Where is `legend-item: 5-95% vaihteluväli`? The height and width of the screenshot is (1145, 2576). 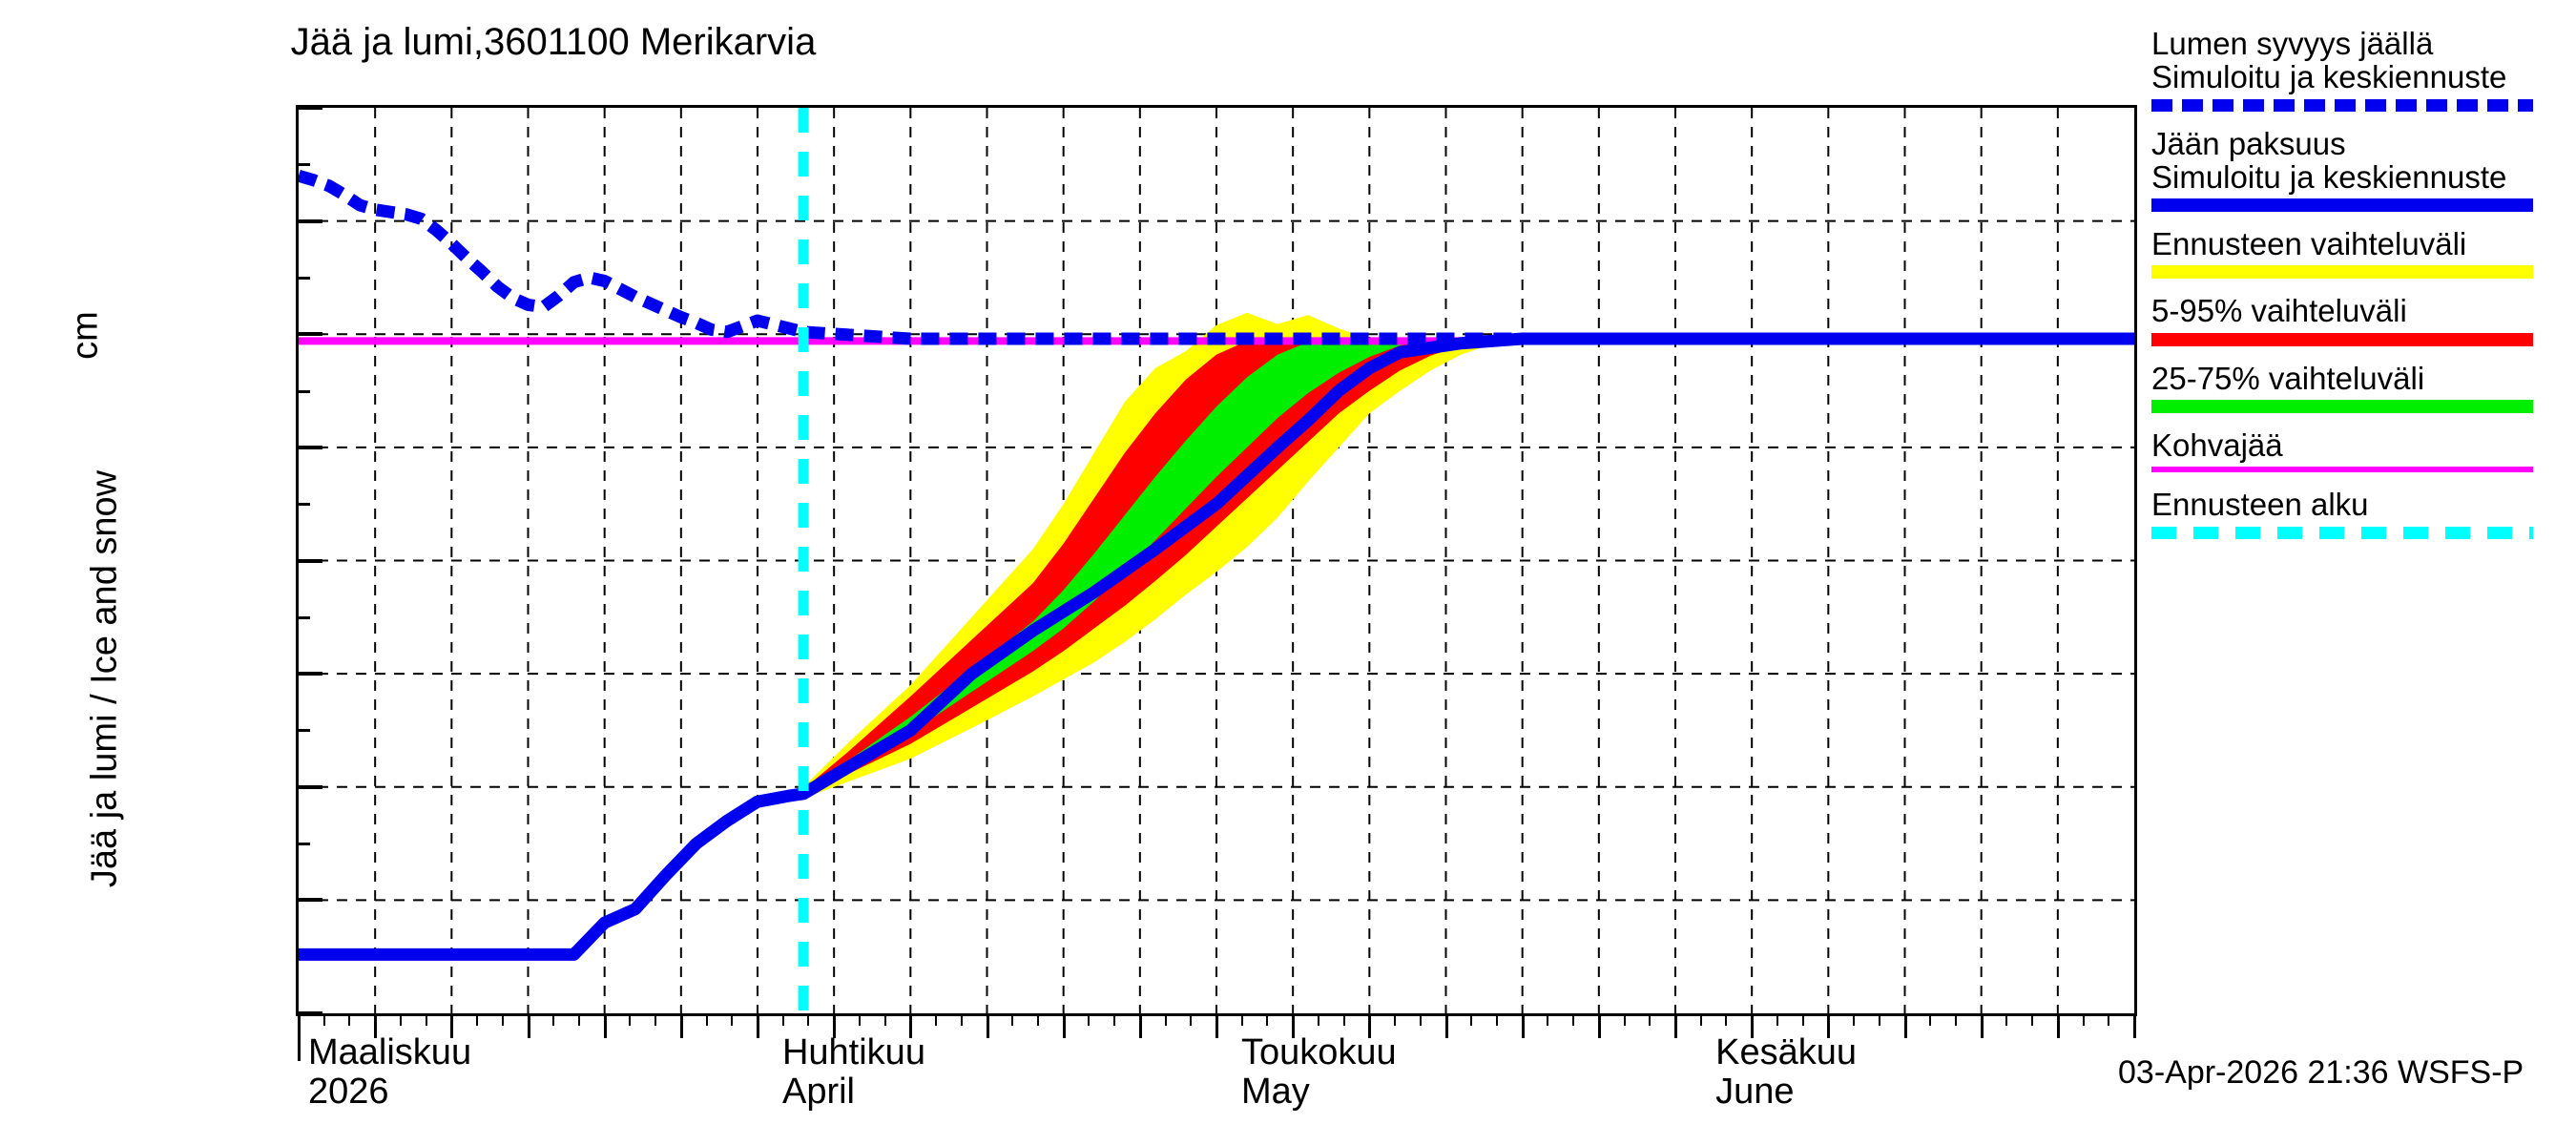
legend-item: 5-95% vaihteluväli is located at coordinates (2363, 320).